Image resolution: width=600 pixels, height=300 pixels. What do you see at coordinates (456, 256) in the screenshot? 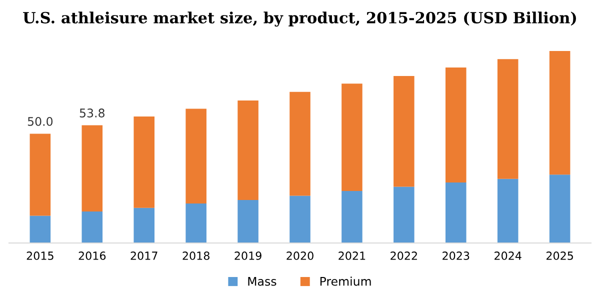
I see `x-tick-label: 2023` at bounding box center [456, 256].